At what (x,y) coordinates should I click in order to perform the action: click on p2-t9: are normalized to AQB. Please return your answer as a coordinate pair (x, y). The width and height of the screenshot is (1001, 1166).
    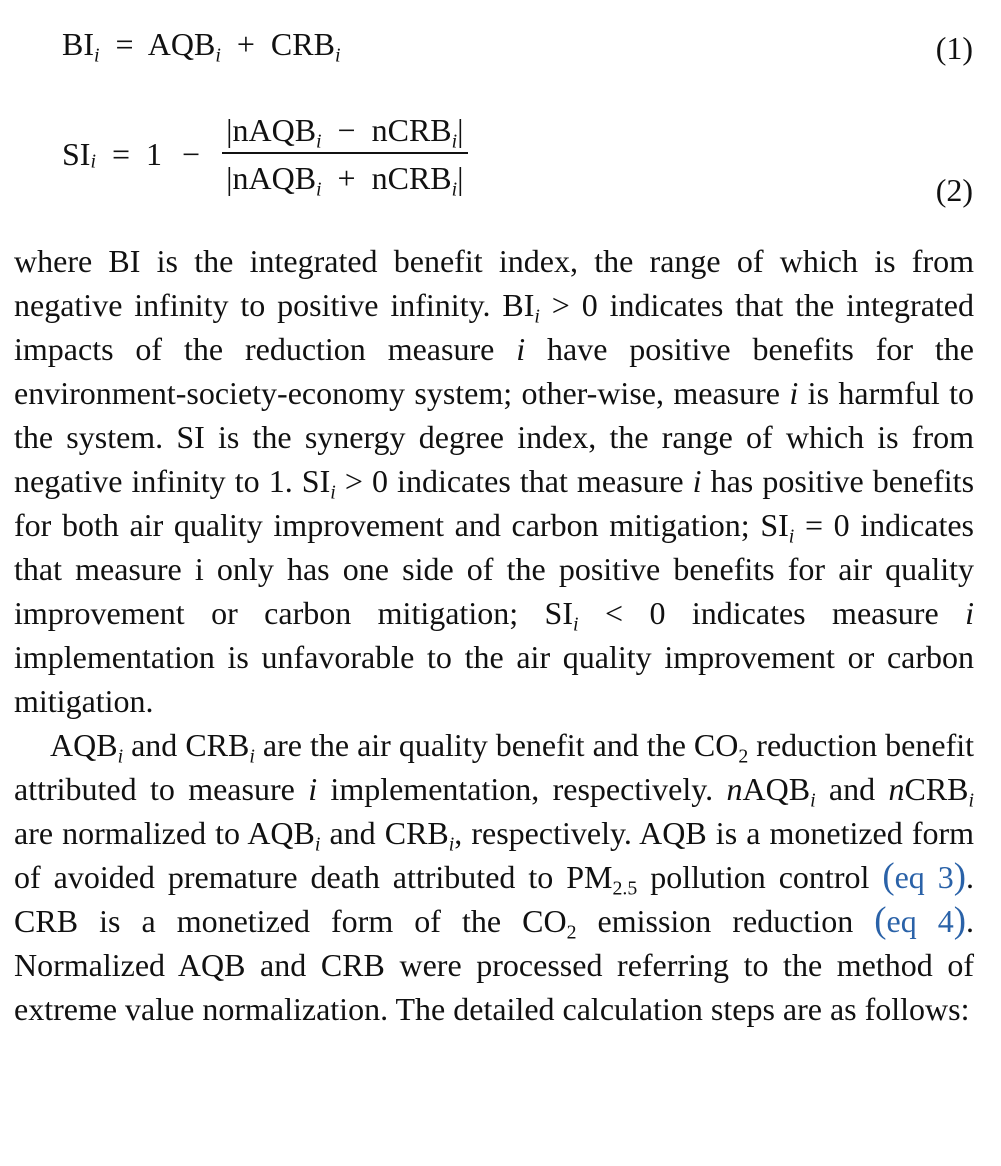
    Looking at the image, I should click on (164, 833).